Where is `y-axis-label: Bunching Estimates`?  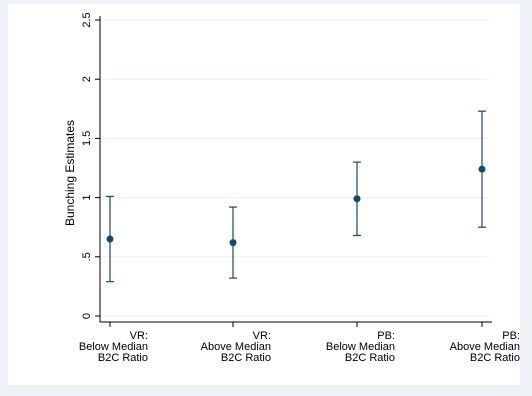
y-axis-label: Bunching Estimates is located at coordinates (70, 173).